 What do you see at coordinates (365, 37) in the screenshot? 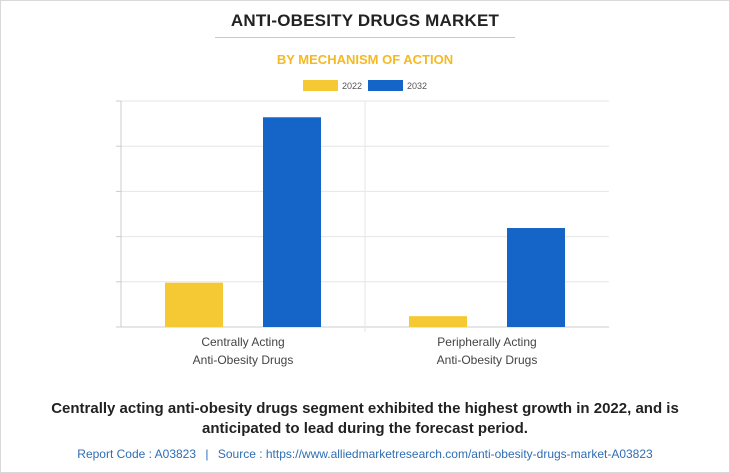
I see `title-divider` at bounding box center [365, 37].